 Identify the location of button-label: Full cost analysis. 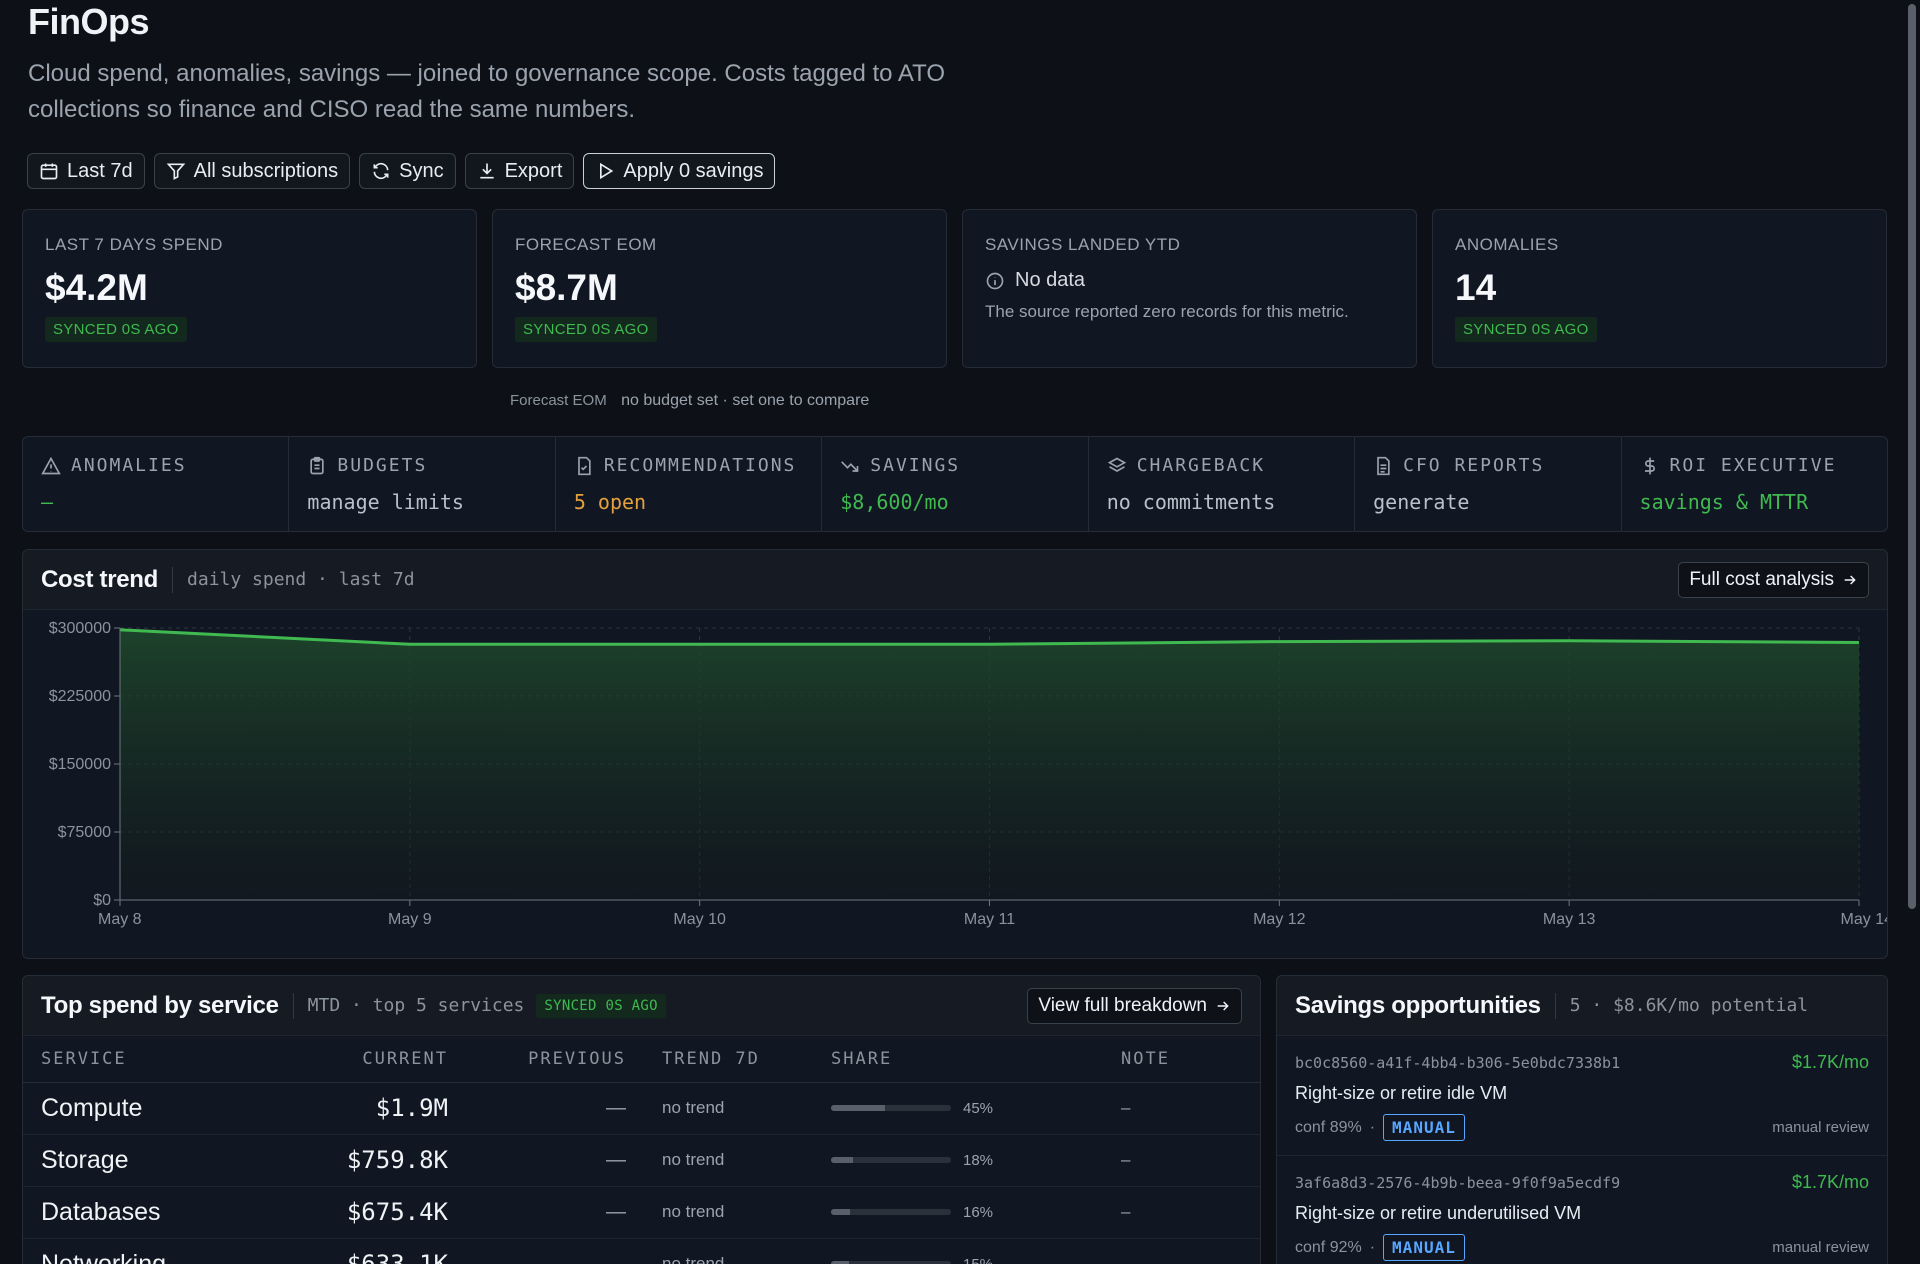
(1761, 579).